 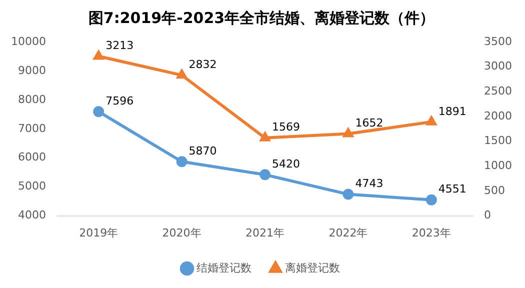 What do you see at coordinates (32, 186) in the screenshot?
I see `y-tick-label: 5000` at bounding box center [32, 186].